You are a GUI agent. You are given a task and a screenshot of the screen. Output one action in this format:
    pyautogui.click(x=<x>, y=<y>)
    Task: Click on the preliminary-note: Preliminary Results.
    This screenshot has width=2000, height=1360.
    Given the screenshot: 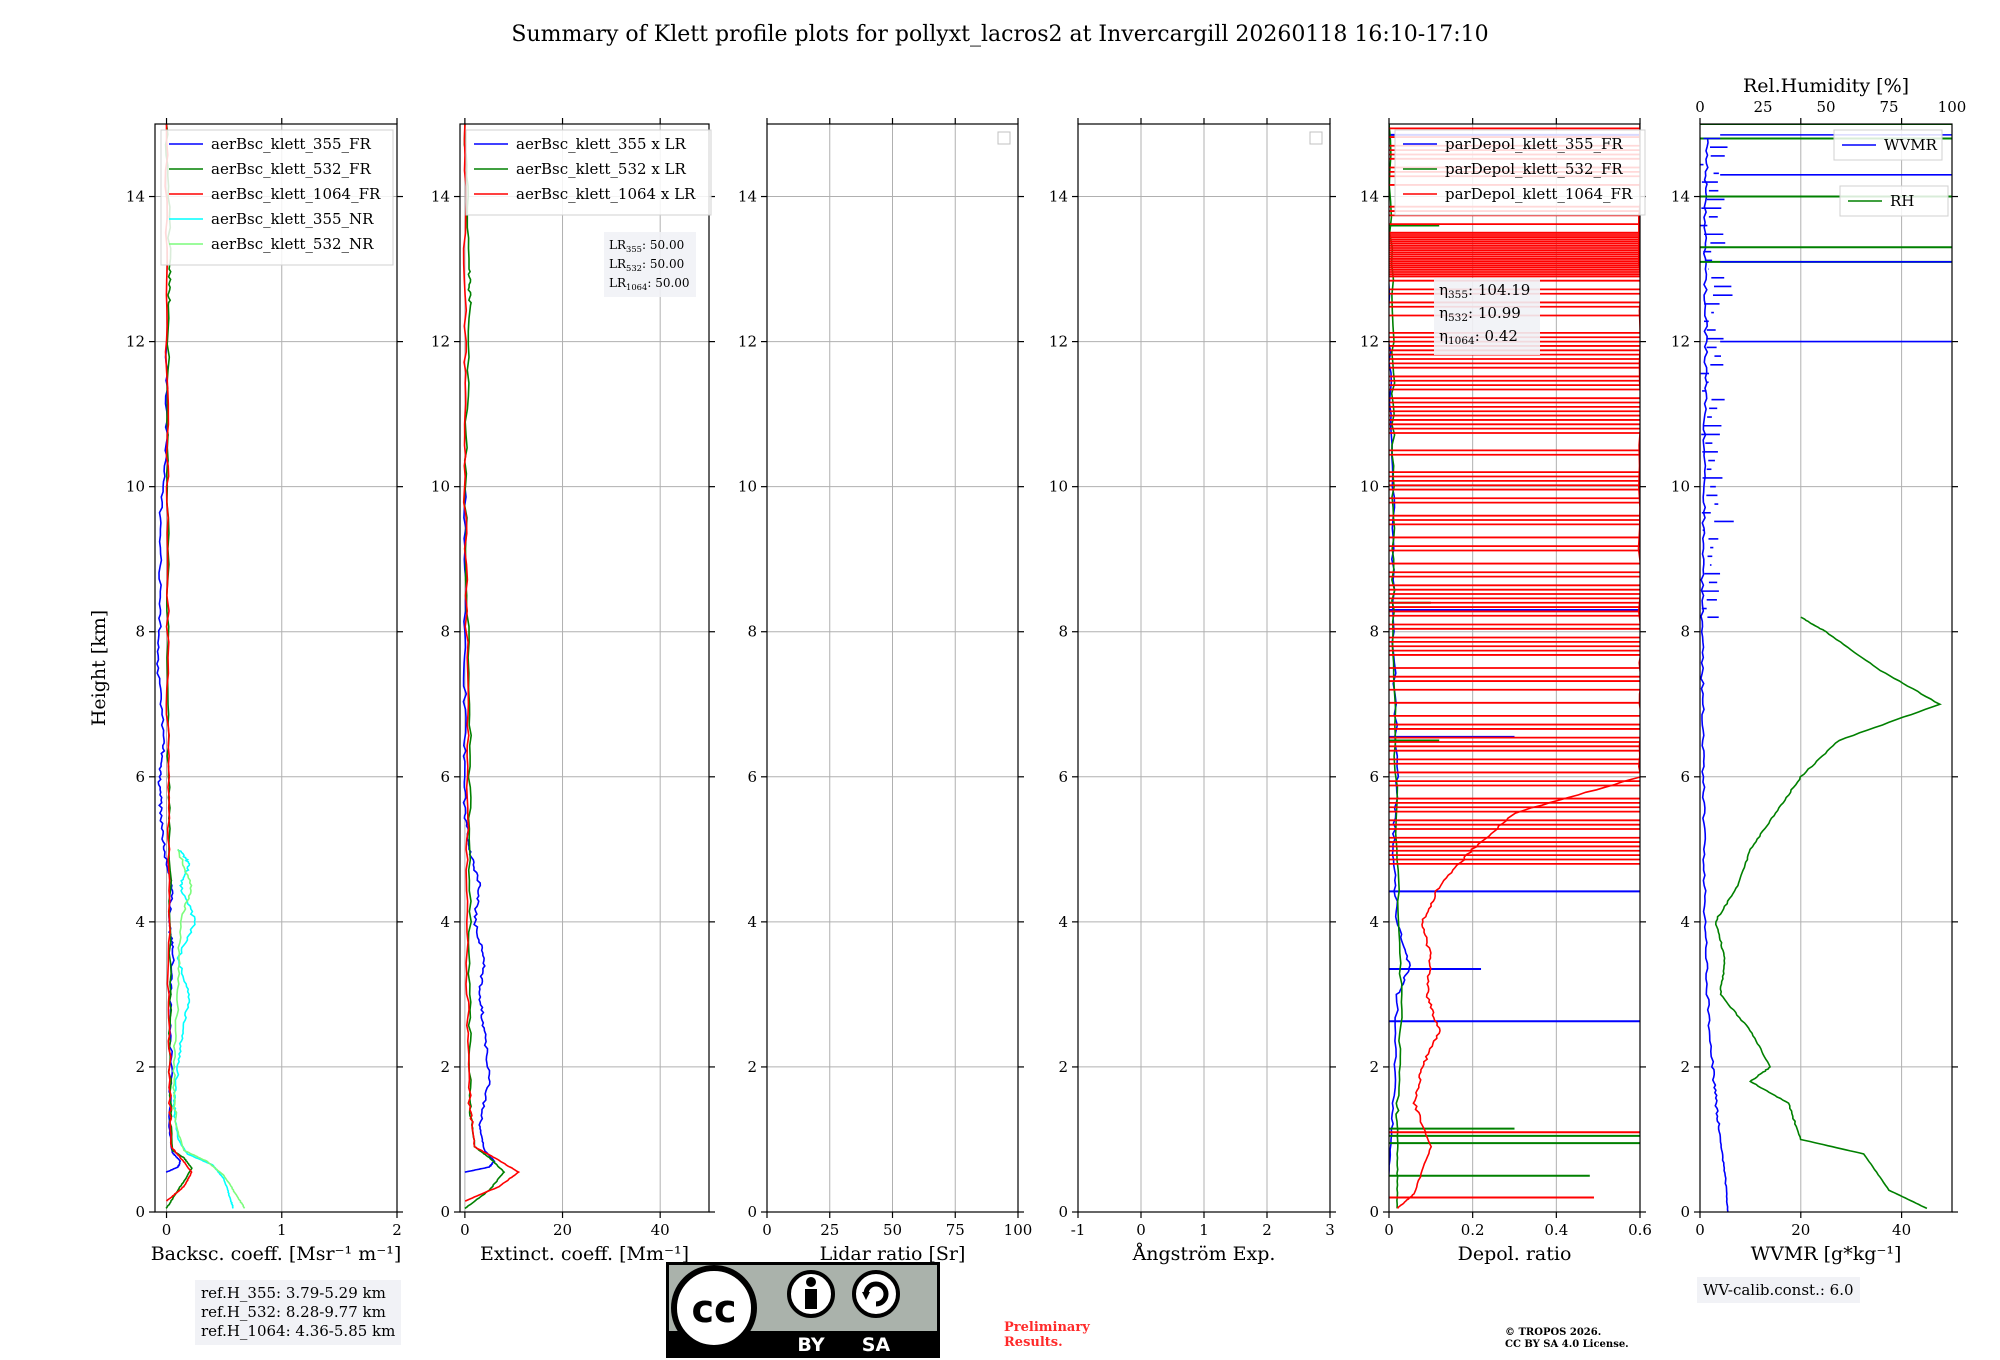 What is the action you would take?
    pyautogui.click(x=1047, y=1335)
    